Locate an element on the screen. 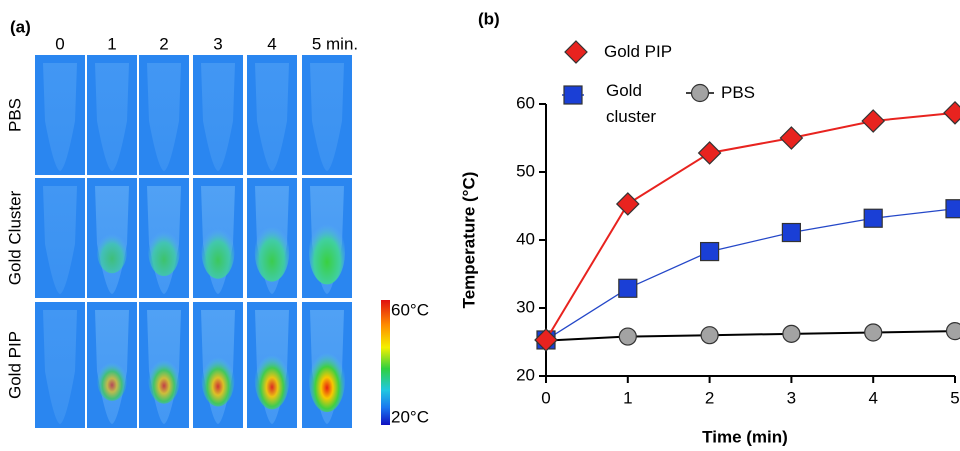 The width and height of the screenshot is (960, 451). panel-label: (b) is located at coordinates (489, 18).